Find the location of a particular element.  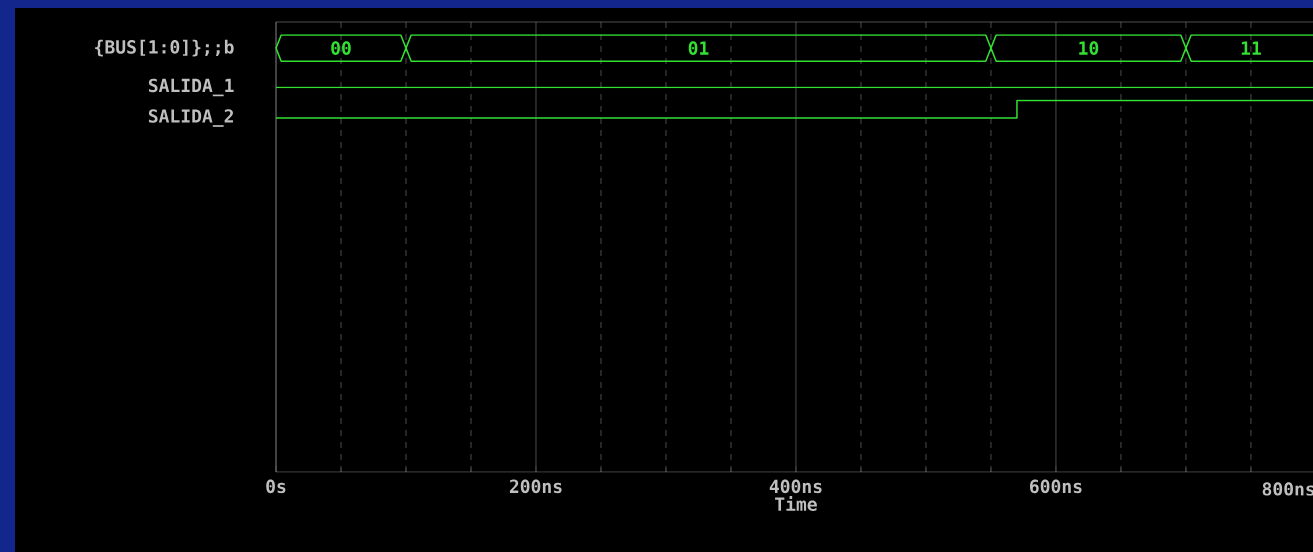

text: SALIDA_2 is located at coordinates (190, 118).